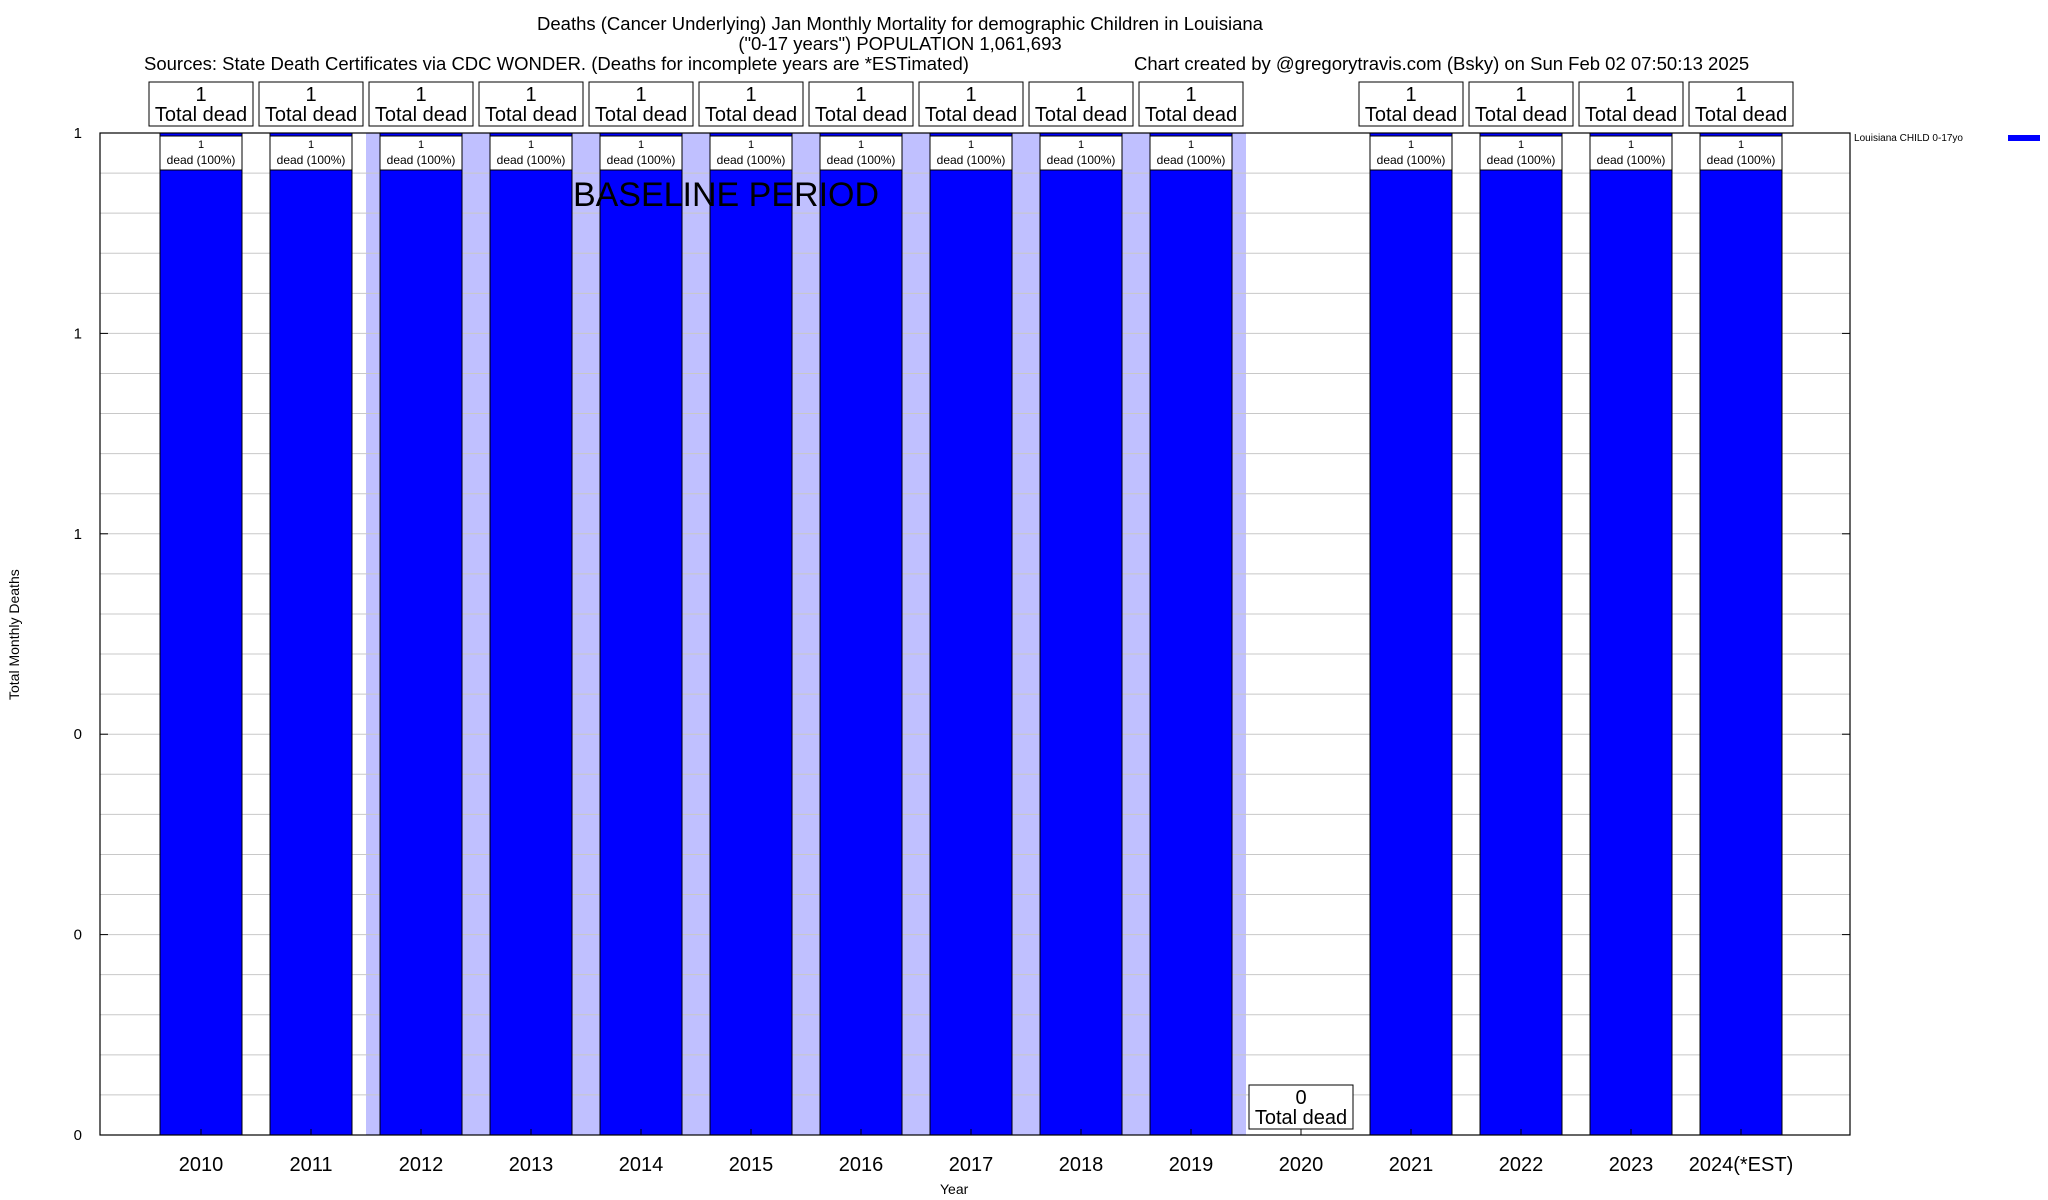  Describe the element at coordinates (421, 1165) in the screenshot. I see `x-tick-label: 2012` at that location.